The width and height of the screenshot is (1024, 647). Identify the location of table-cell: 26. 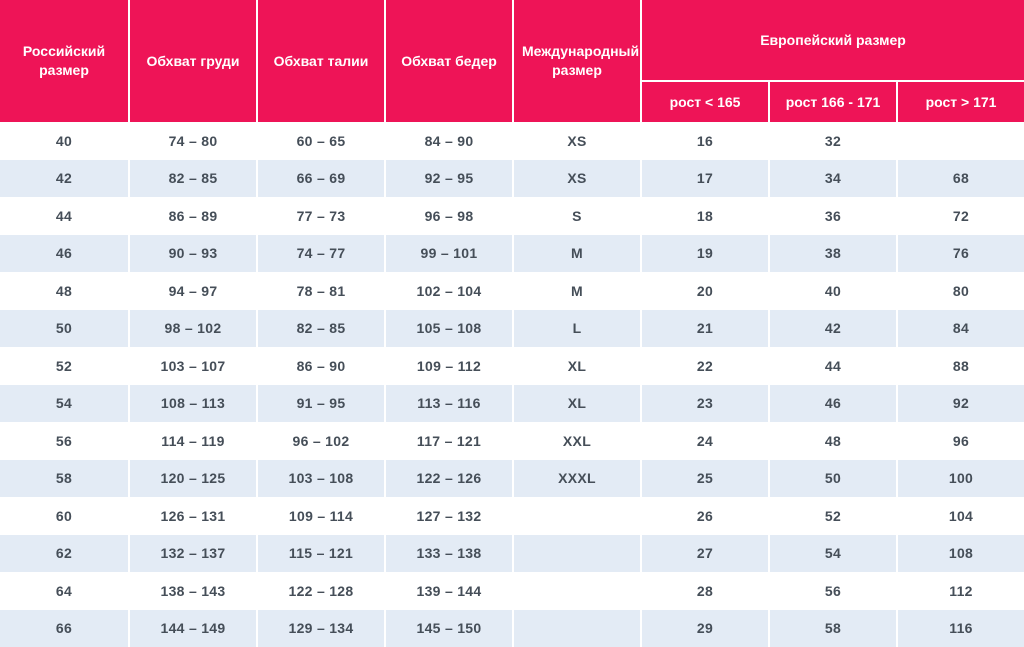
(704, 516).